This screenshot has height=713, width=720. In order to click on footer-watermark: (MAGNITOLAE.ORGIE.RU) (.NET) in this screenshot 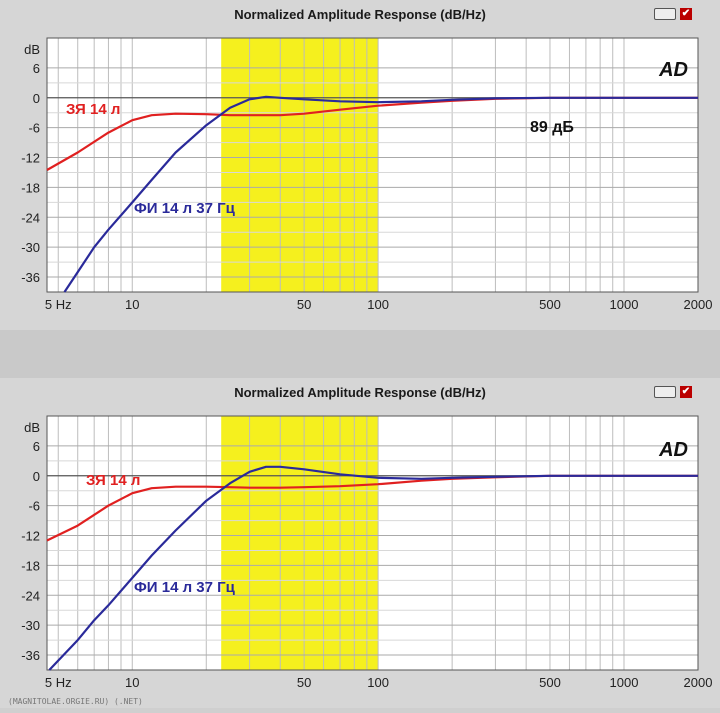, I will do `click(75, 701)`.